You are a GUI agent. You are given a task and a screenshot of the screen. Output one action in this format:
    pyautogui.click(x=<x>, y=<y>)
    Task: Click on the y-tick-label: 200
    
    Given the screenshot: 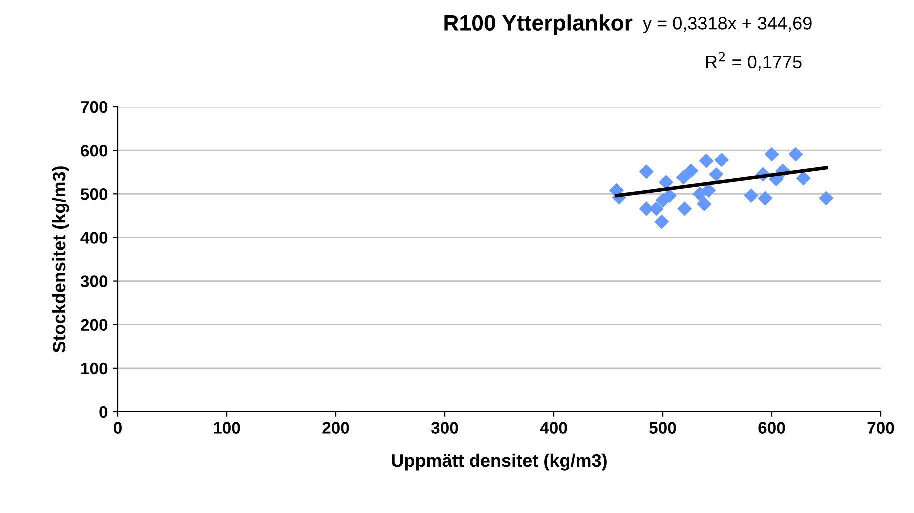 What is the action you would take?
    pyautogui.click(x=94, y=325)
    